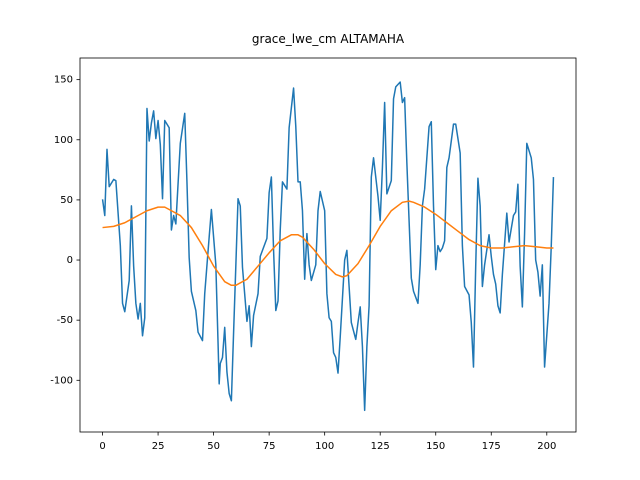 The height and width of the screenshot is (480, 640). What do you see at coordinates (380, 446) in the screenshot?
I see `x-tick-label: 125` at bounding box center [380, 446].